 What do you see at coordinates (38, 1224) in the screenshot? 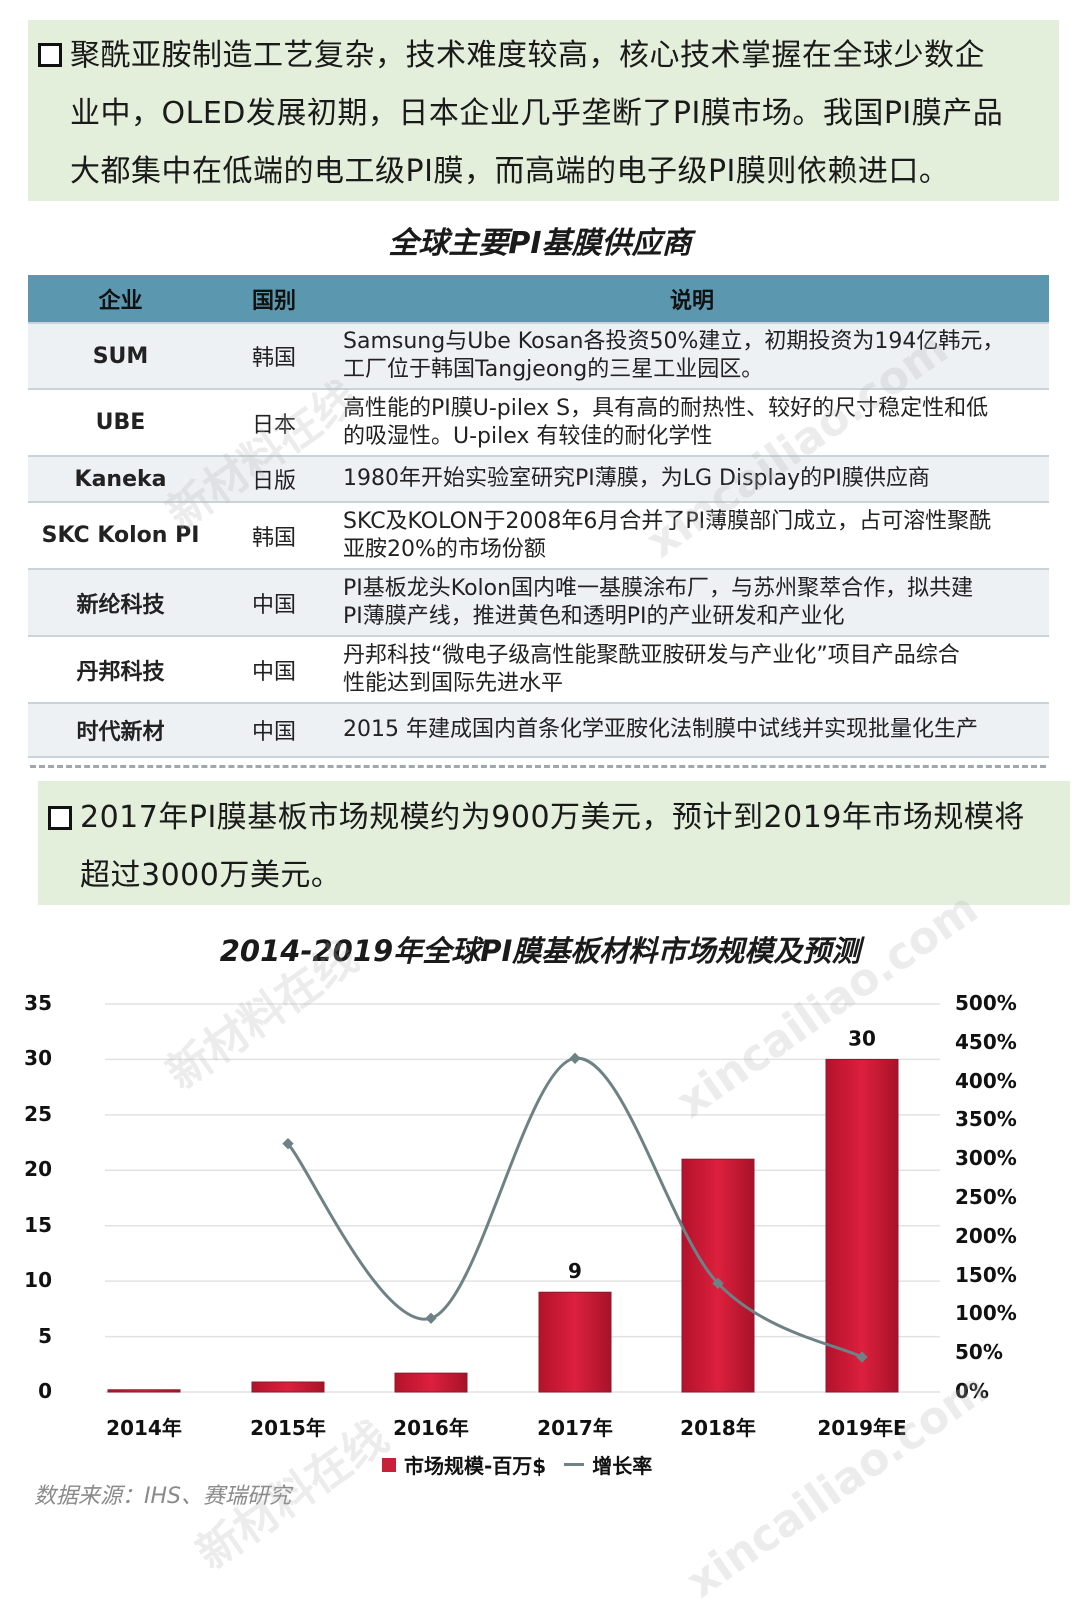
I see `y-left-tick: 15` at bounding box center [38, 1224].